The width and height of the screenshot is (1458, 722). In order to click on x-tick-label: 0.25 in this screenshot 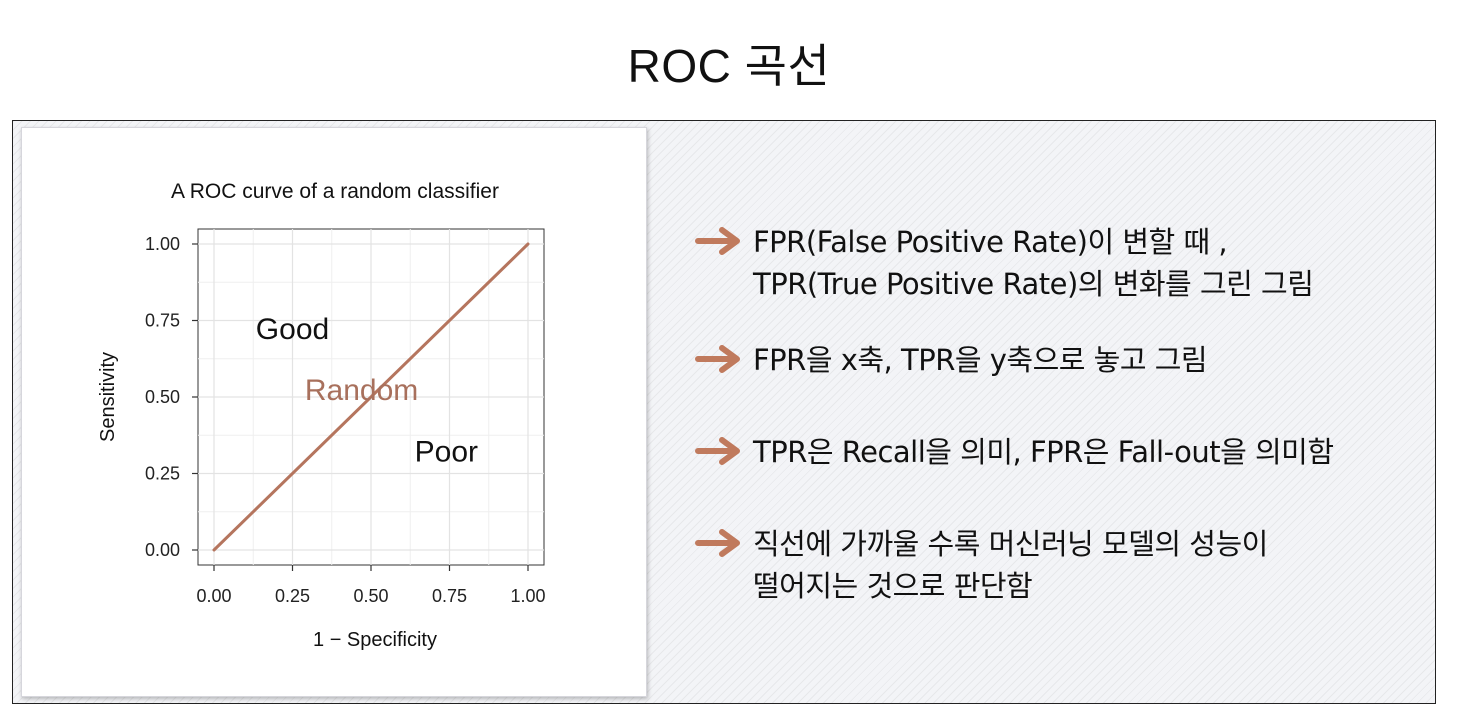, I will do `click(292, 596)`.